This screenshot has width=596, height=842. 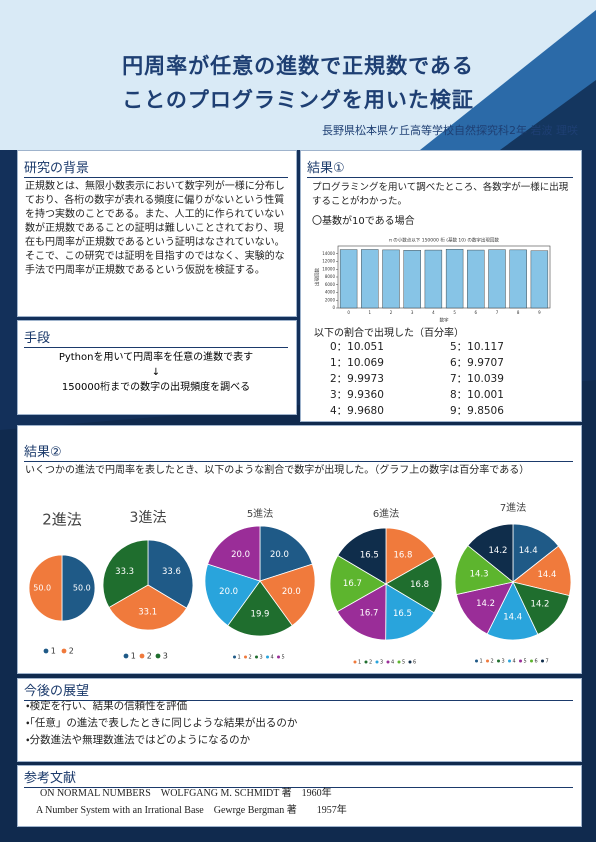 What do you see at coordinates (454, 312) in the screenshot?
I see `x-tick-label: 5` at bounding box center [454, 312].